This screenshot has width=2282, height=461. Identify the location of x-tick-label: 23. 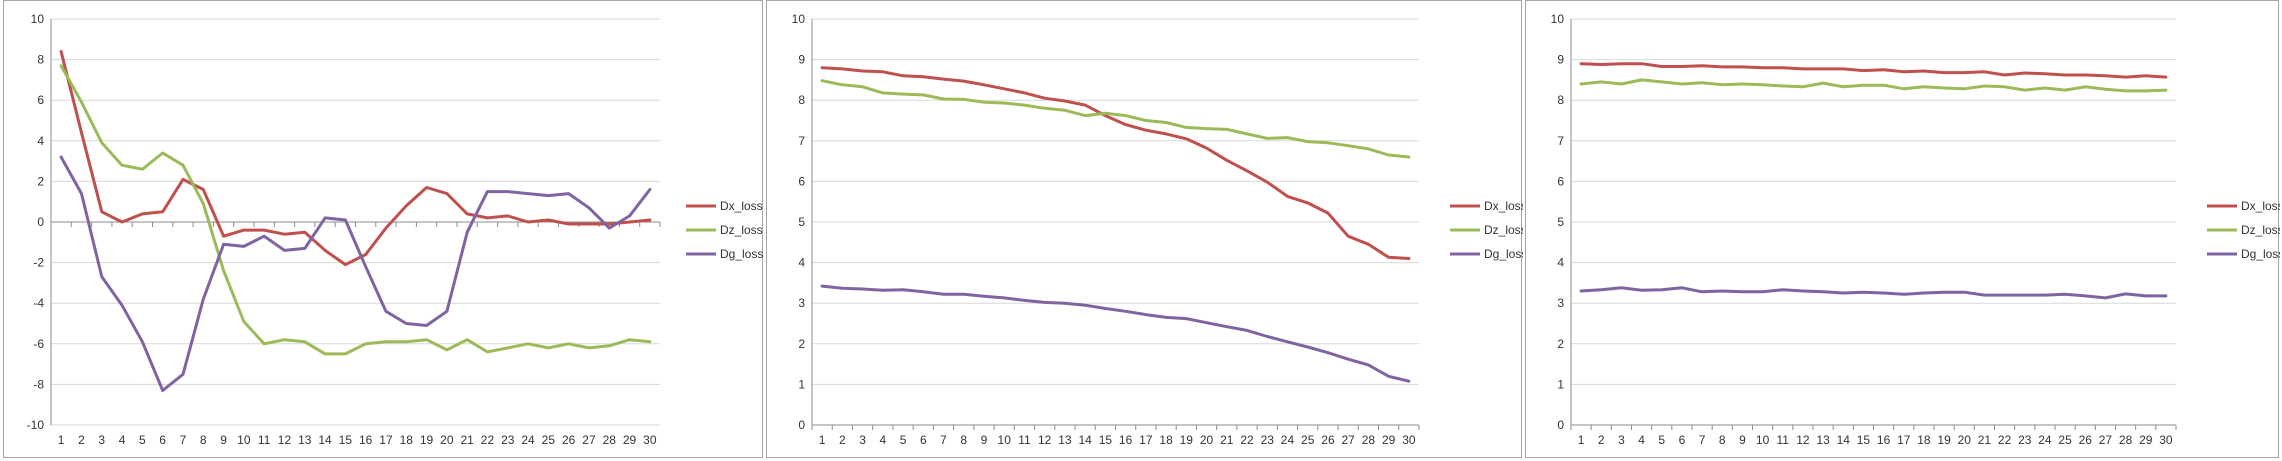
(508, 440).